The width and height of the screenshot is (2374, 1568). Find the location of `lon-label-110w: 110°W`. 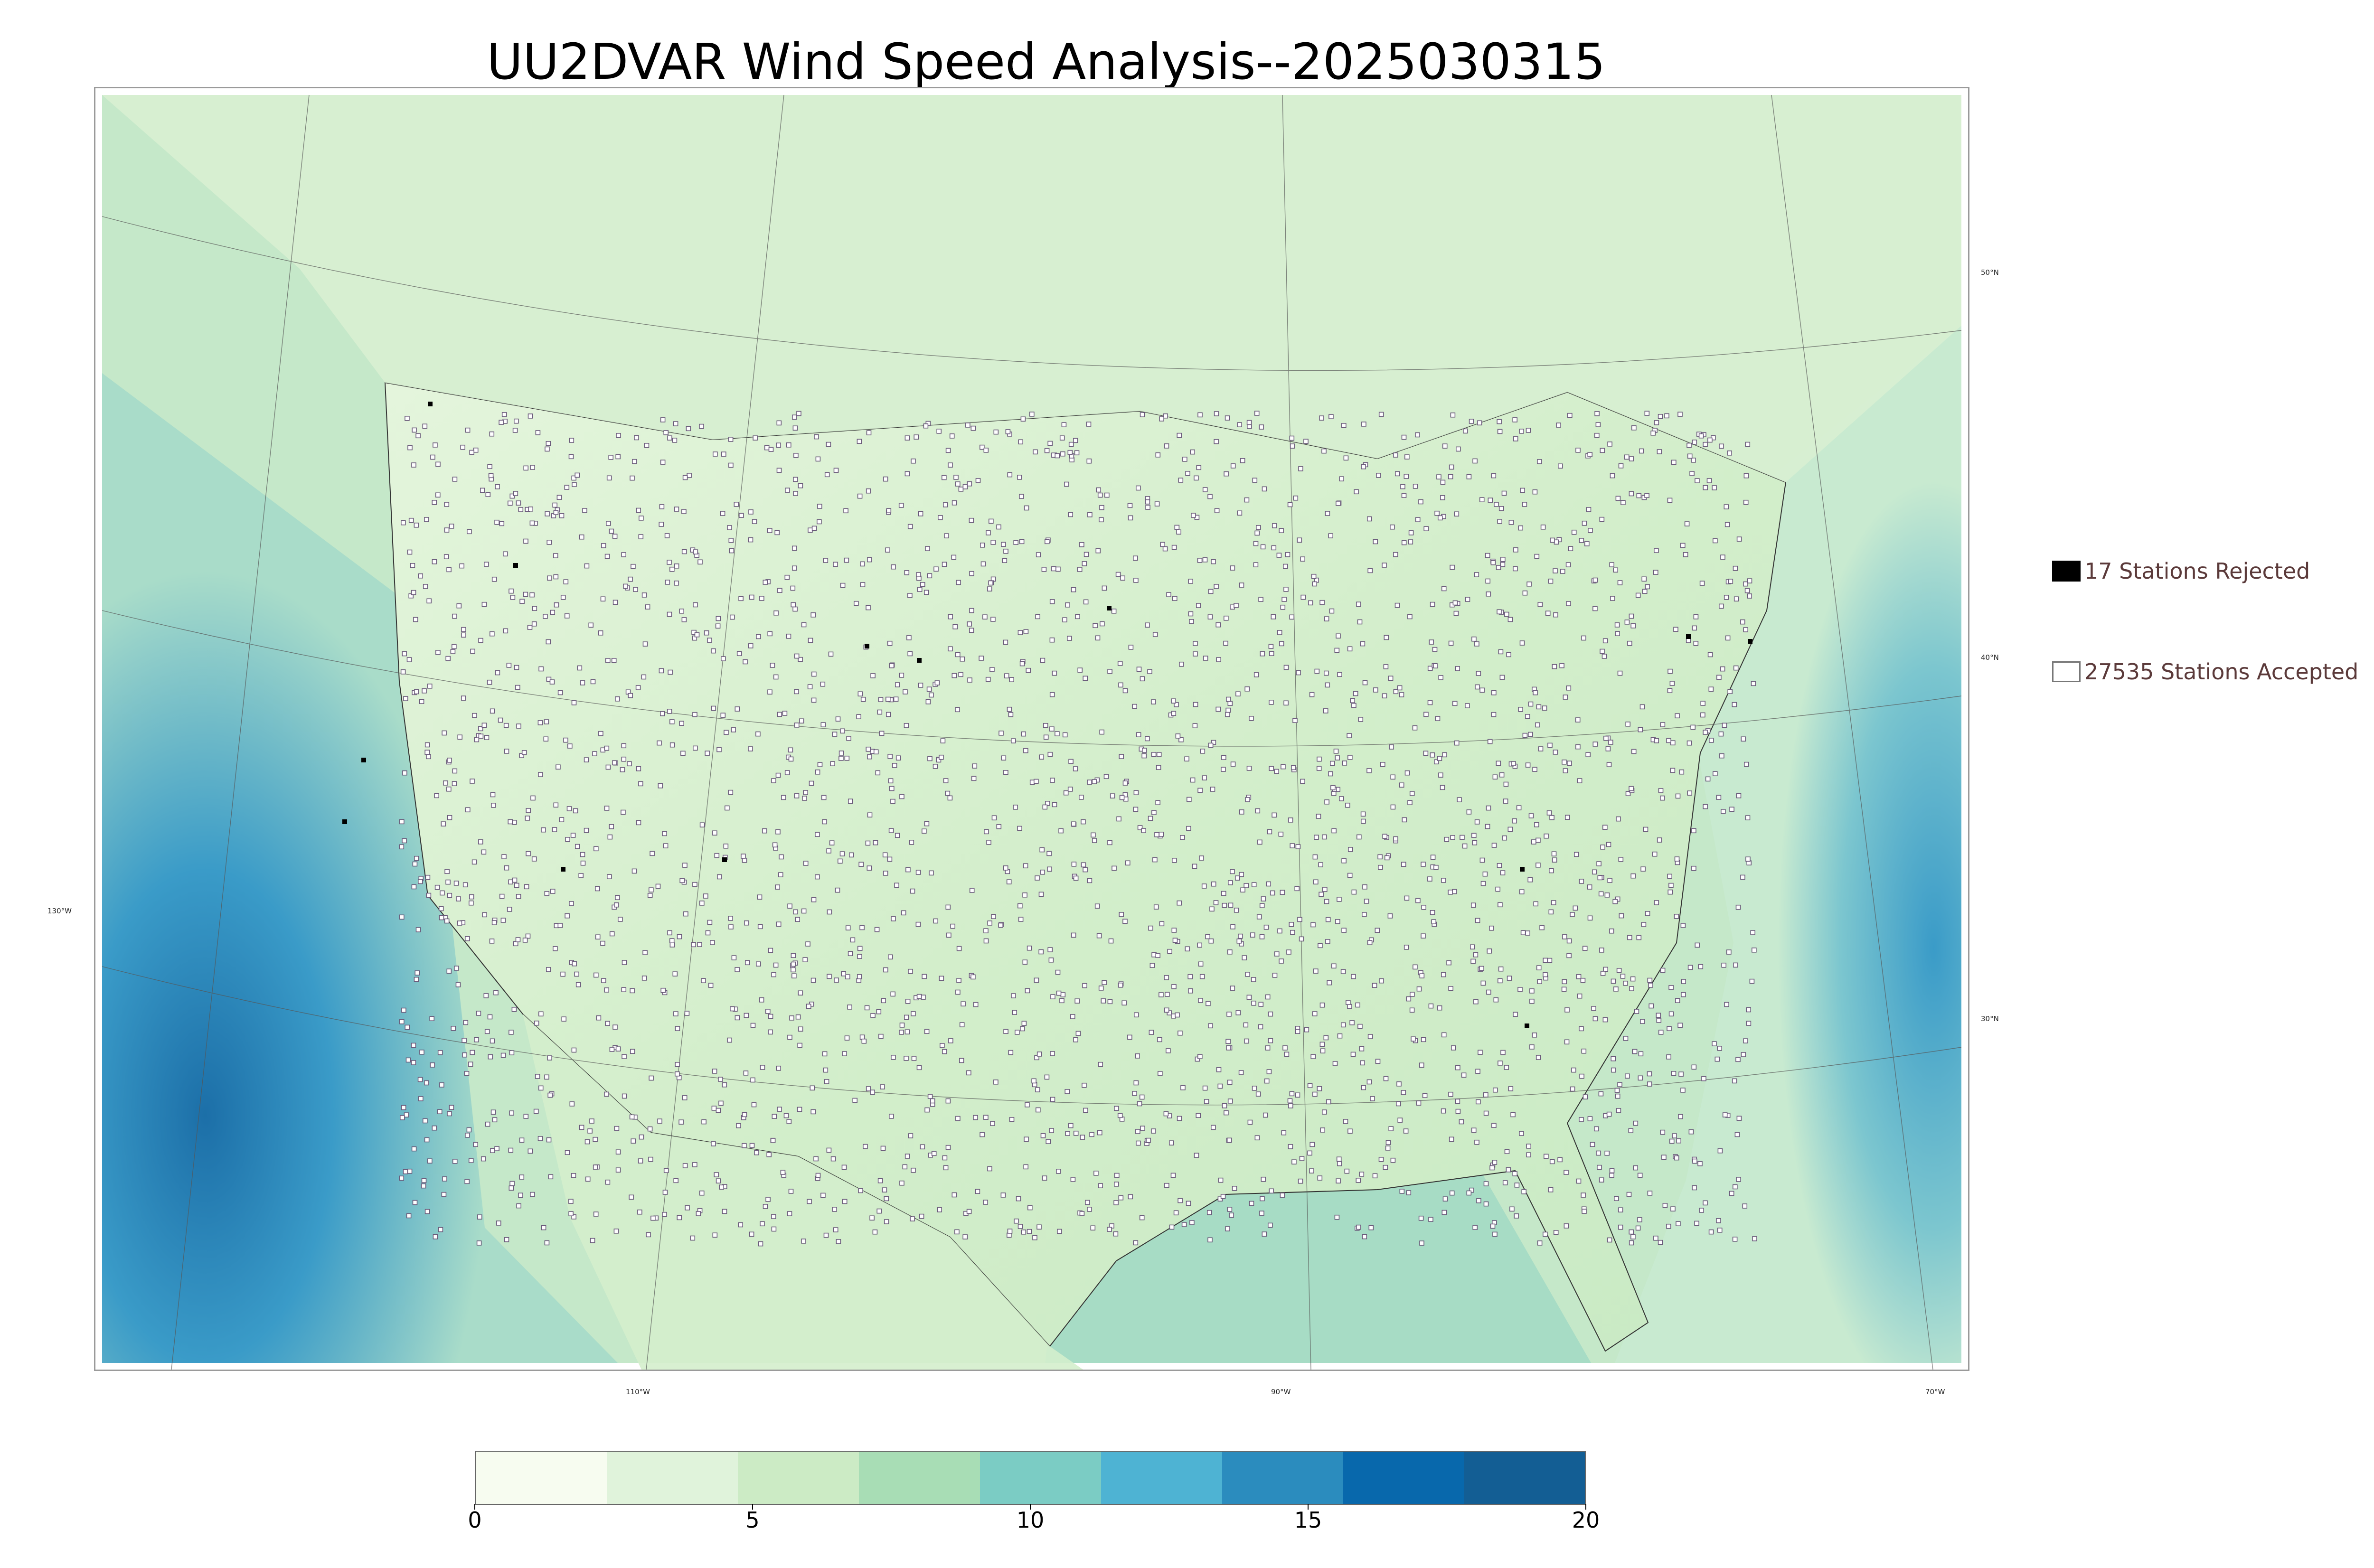

lon-label-110w: 110°W is located at coordinates (638, 1392).